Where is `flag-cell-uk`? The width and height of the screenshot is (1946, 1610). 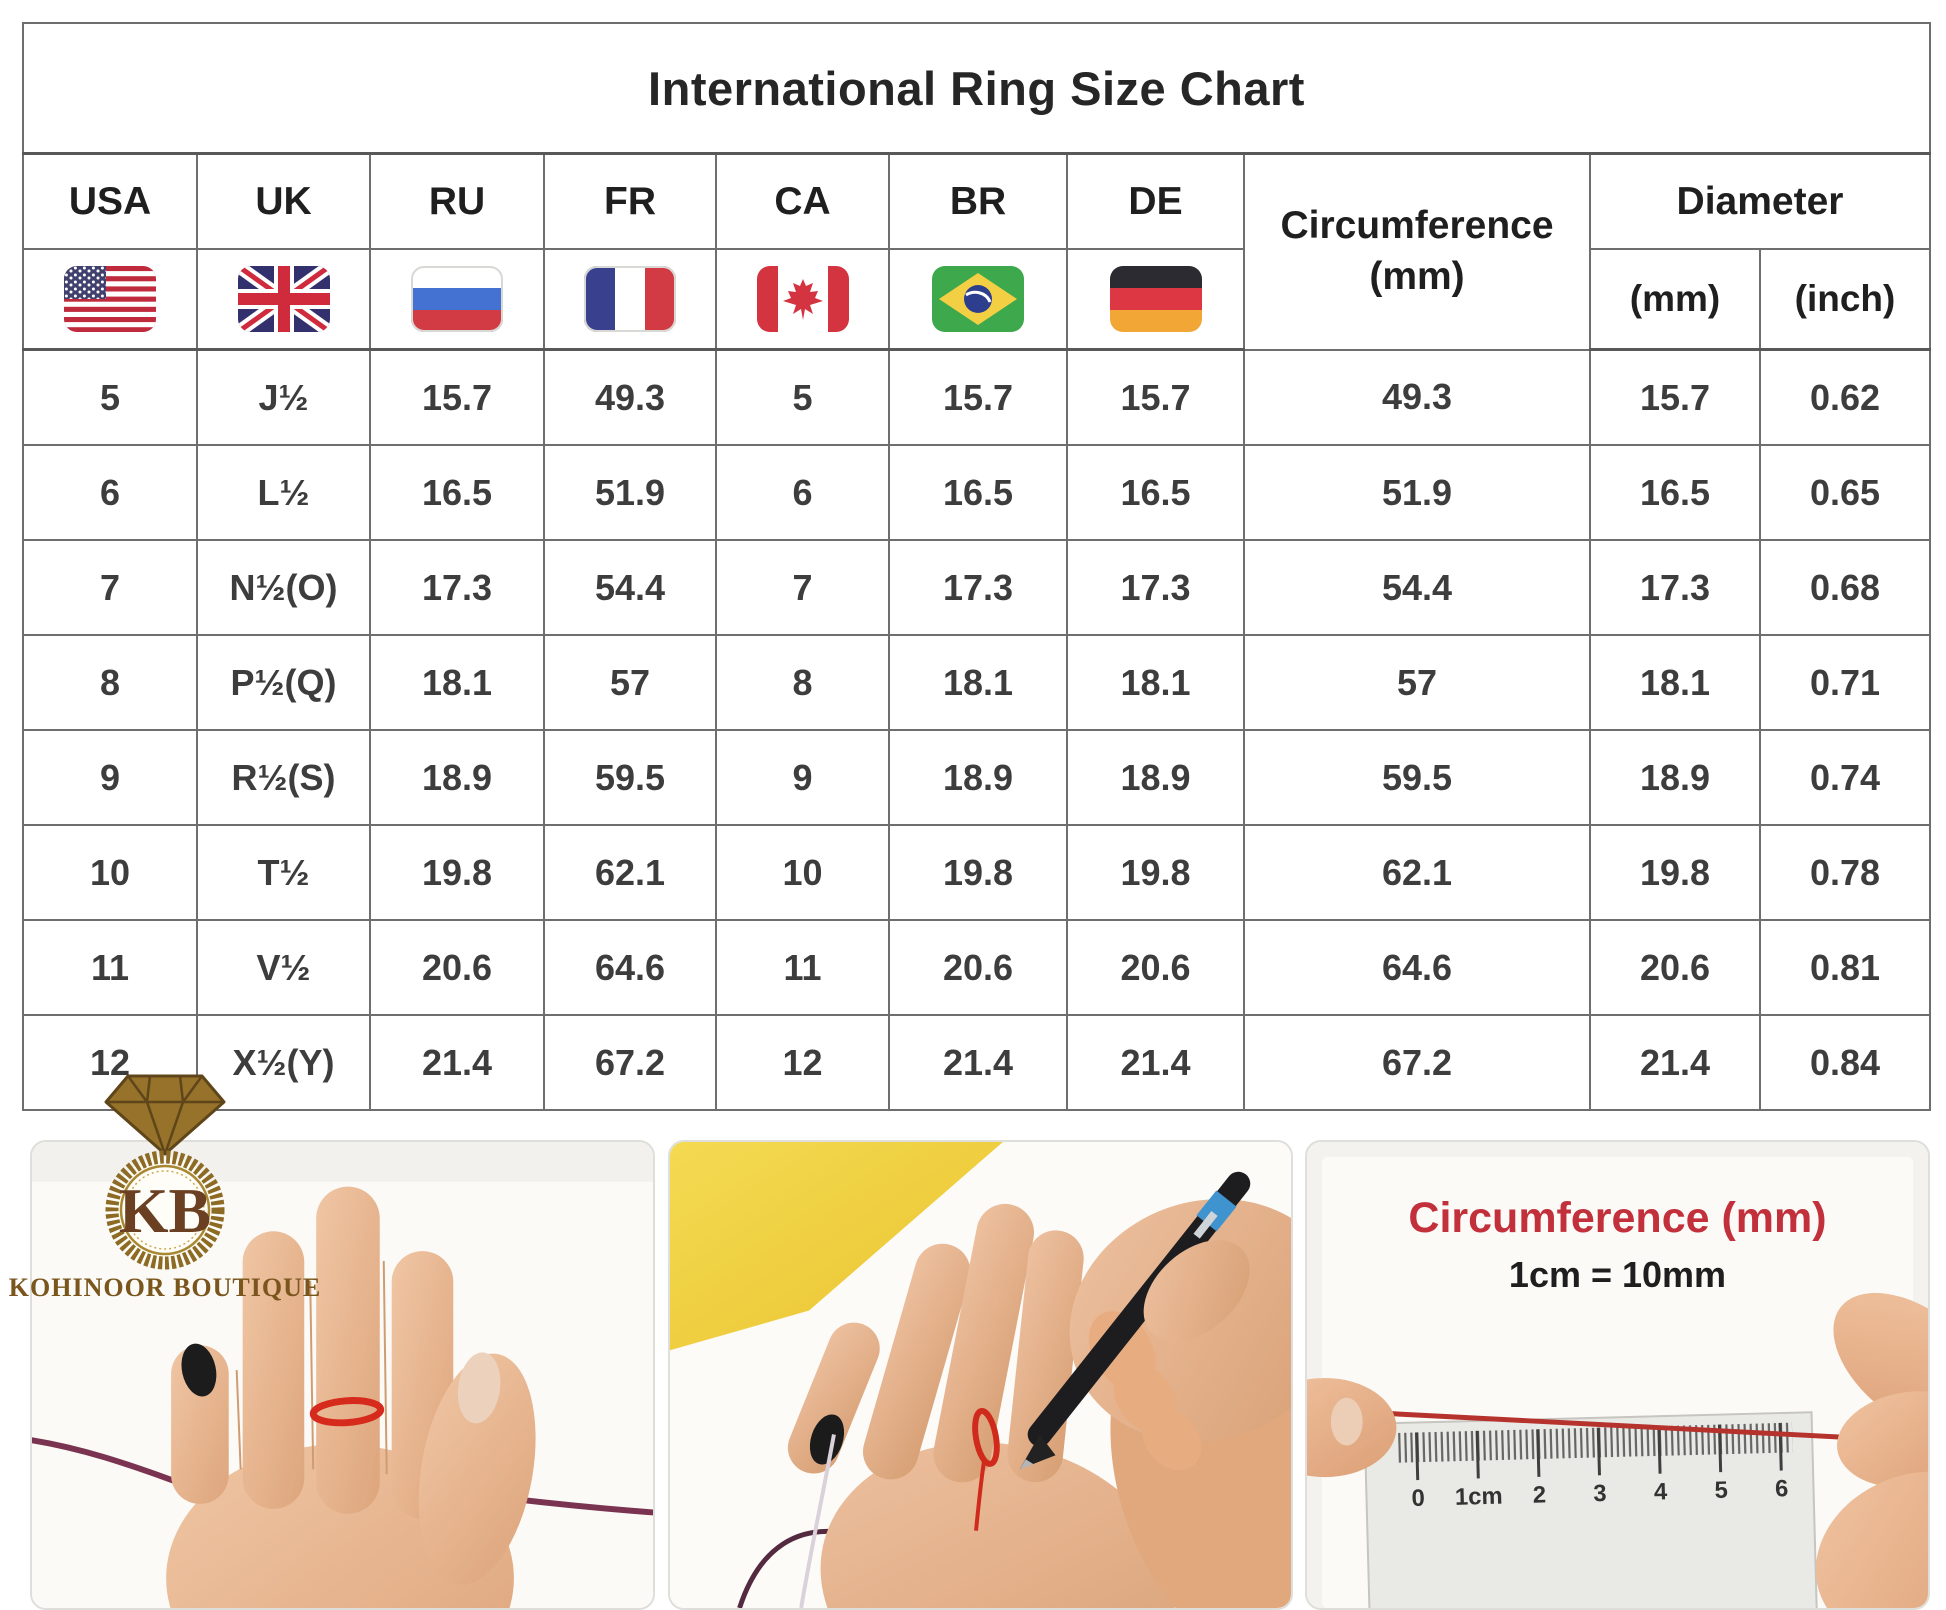
flag-cell-uk is located at coordinates (283, 299).